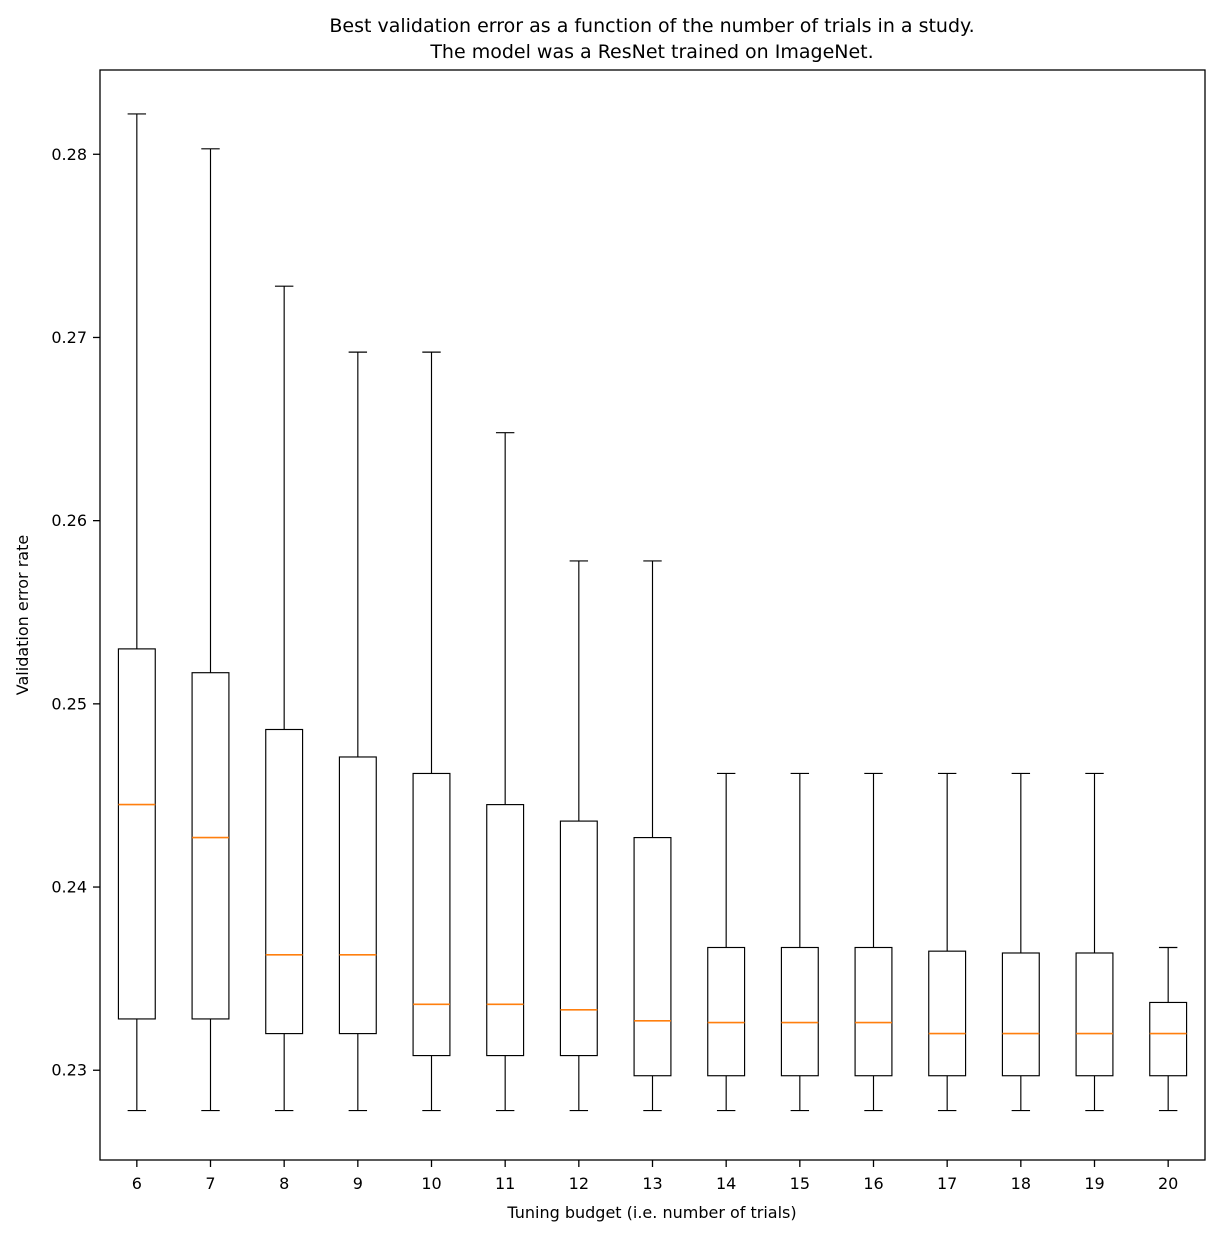  What do you see at coordinates (284, 1183) in the screenshot?
I see `x-tick-label: 8` at bounding box center [284, 1183].